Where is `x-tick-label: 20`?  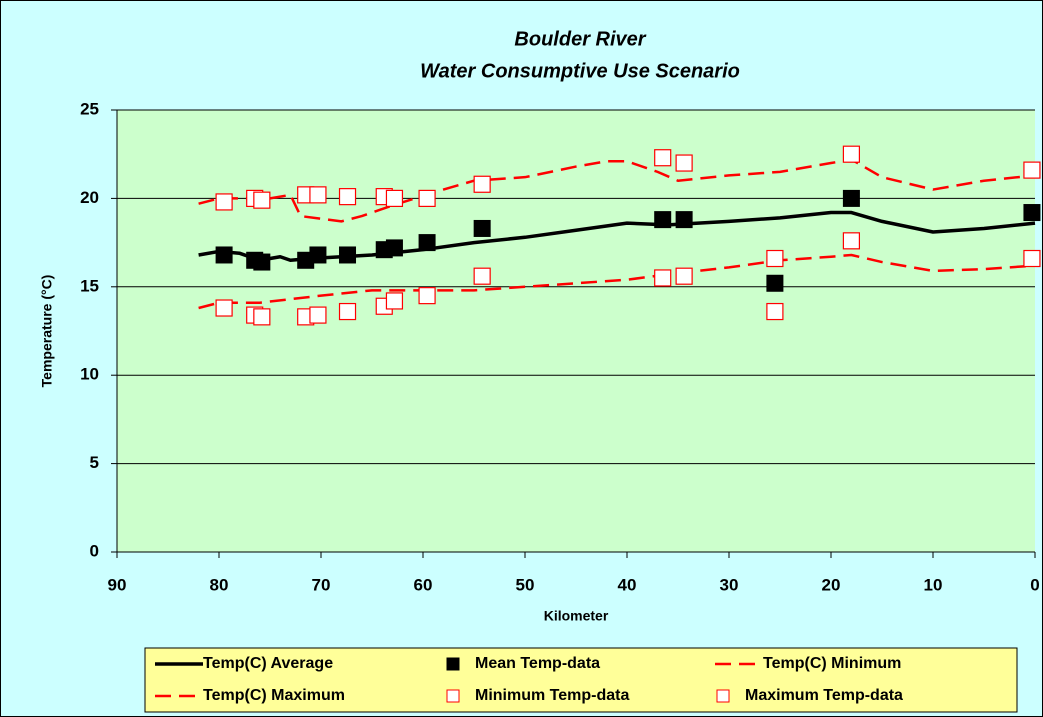 x-tick-label: 20 is located at coordinates (831, 584).